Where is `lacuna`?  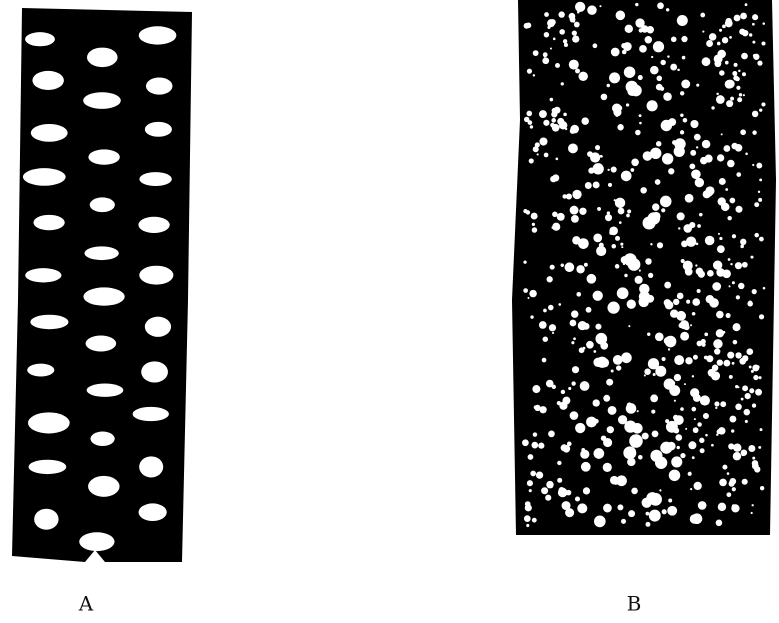 lacuna is located at coordinates (104, 486).